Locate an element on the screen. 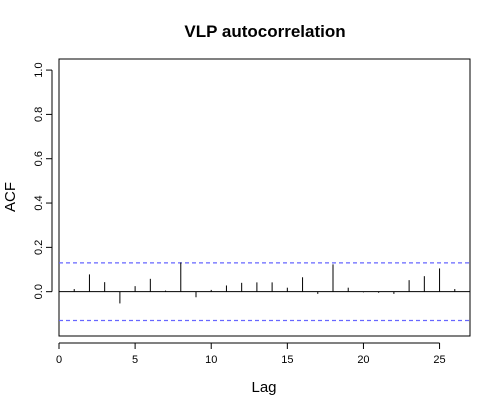 This screenshot has width=500, height=414. y-tick-label: 0.2 is located at coordinates (39, 247).